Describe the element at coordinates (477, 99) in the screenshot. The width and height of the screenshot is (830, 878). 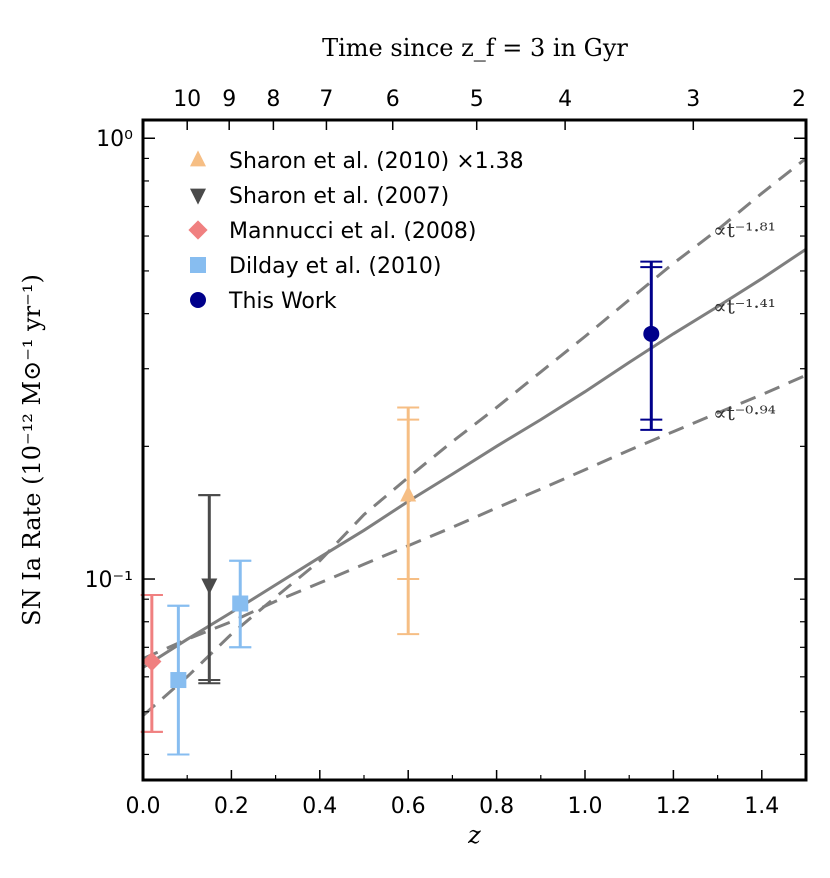
I see `top-tick-label: 5` at that location.